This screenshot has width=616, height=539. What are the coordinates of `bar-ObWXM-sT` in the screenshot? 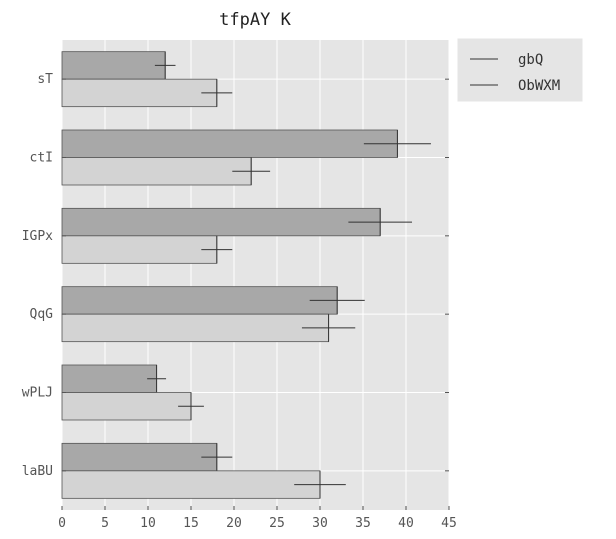 It's located at (139, 93).